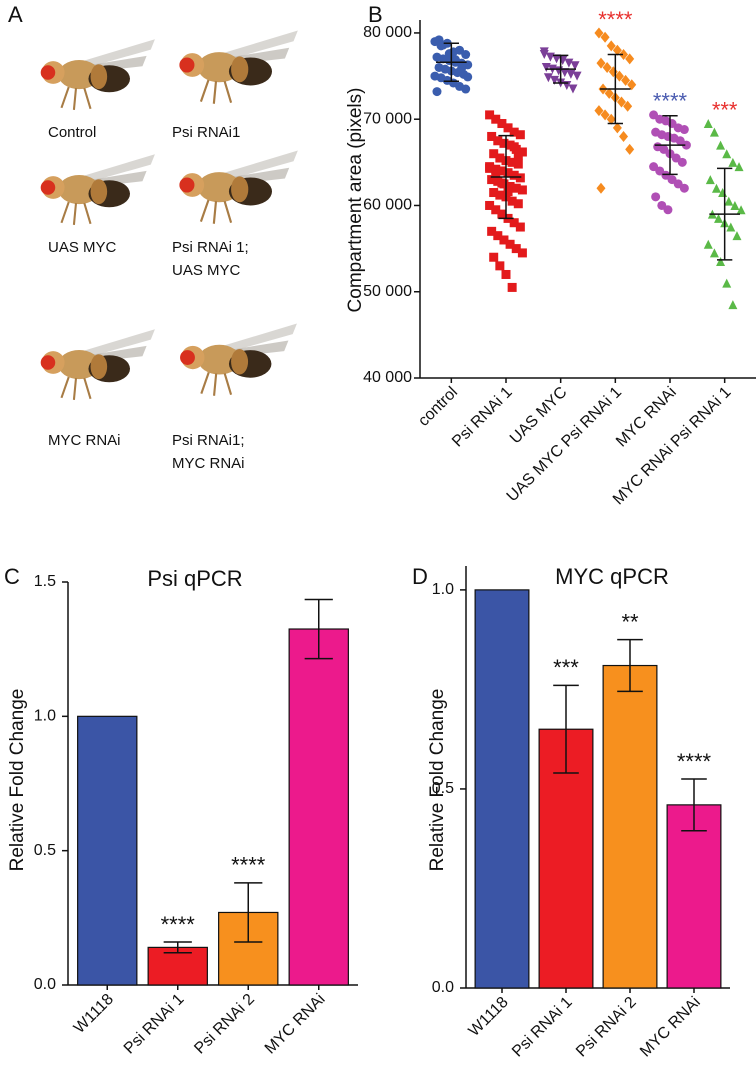  What do you see at coordinates (355, 200) in the screenshot?
I see `y-axis-title: Compartment area (pixels)` at bounding box center [355, 200].